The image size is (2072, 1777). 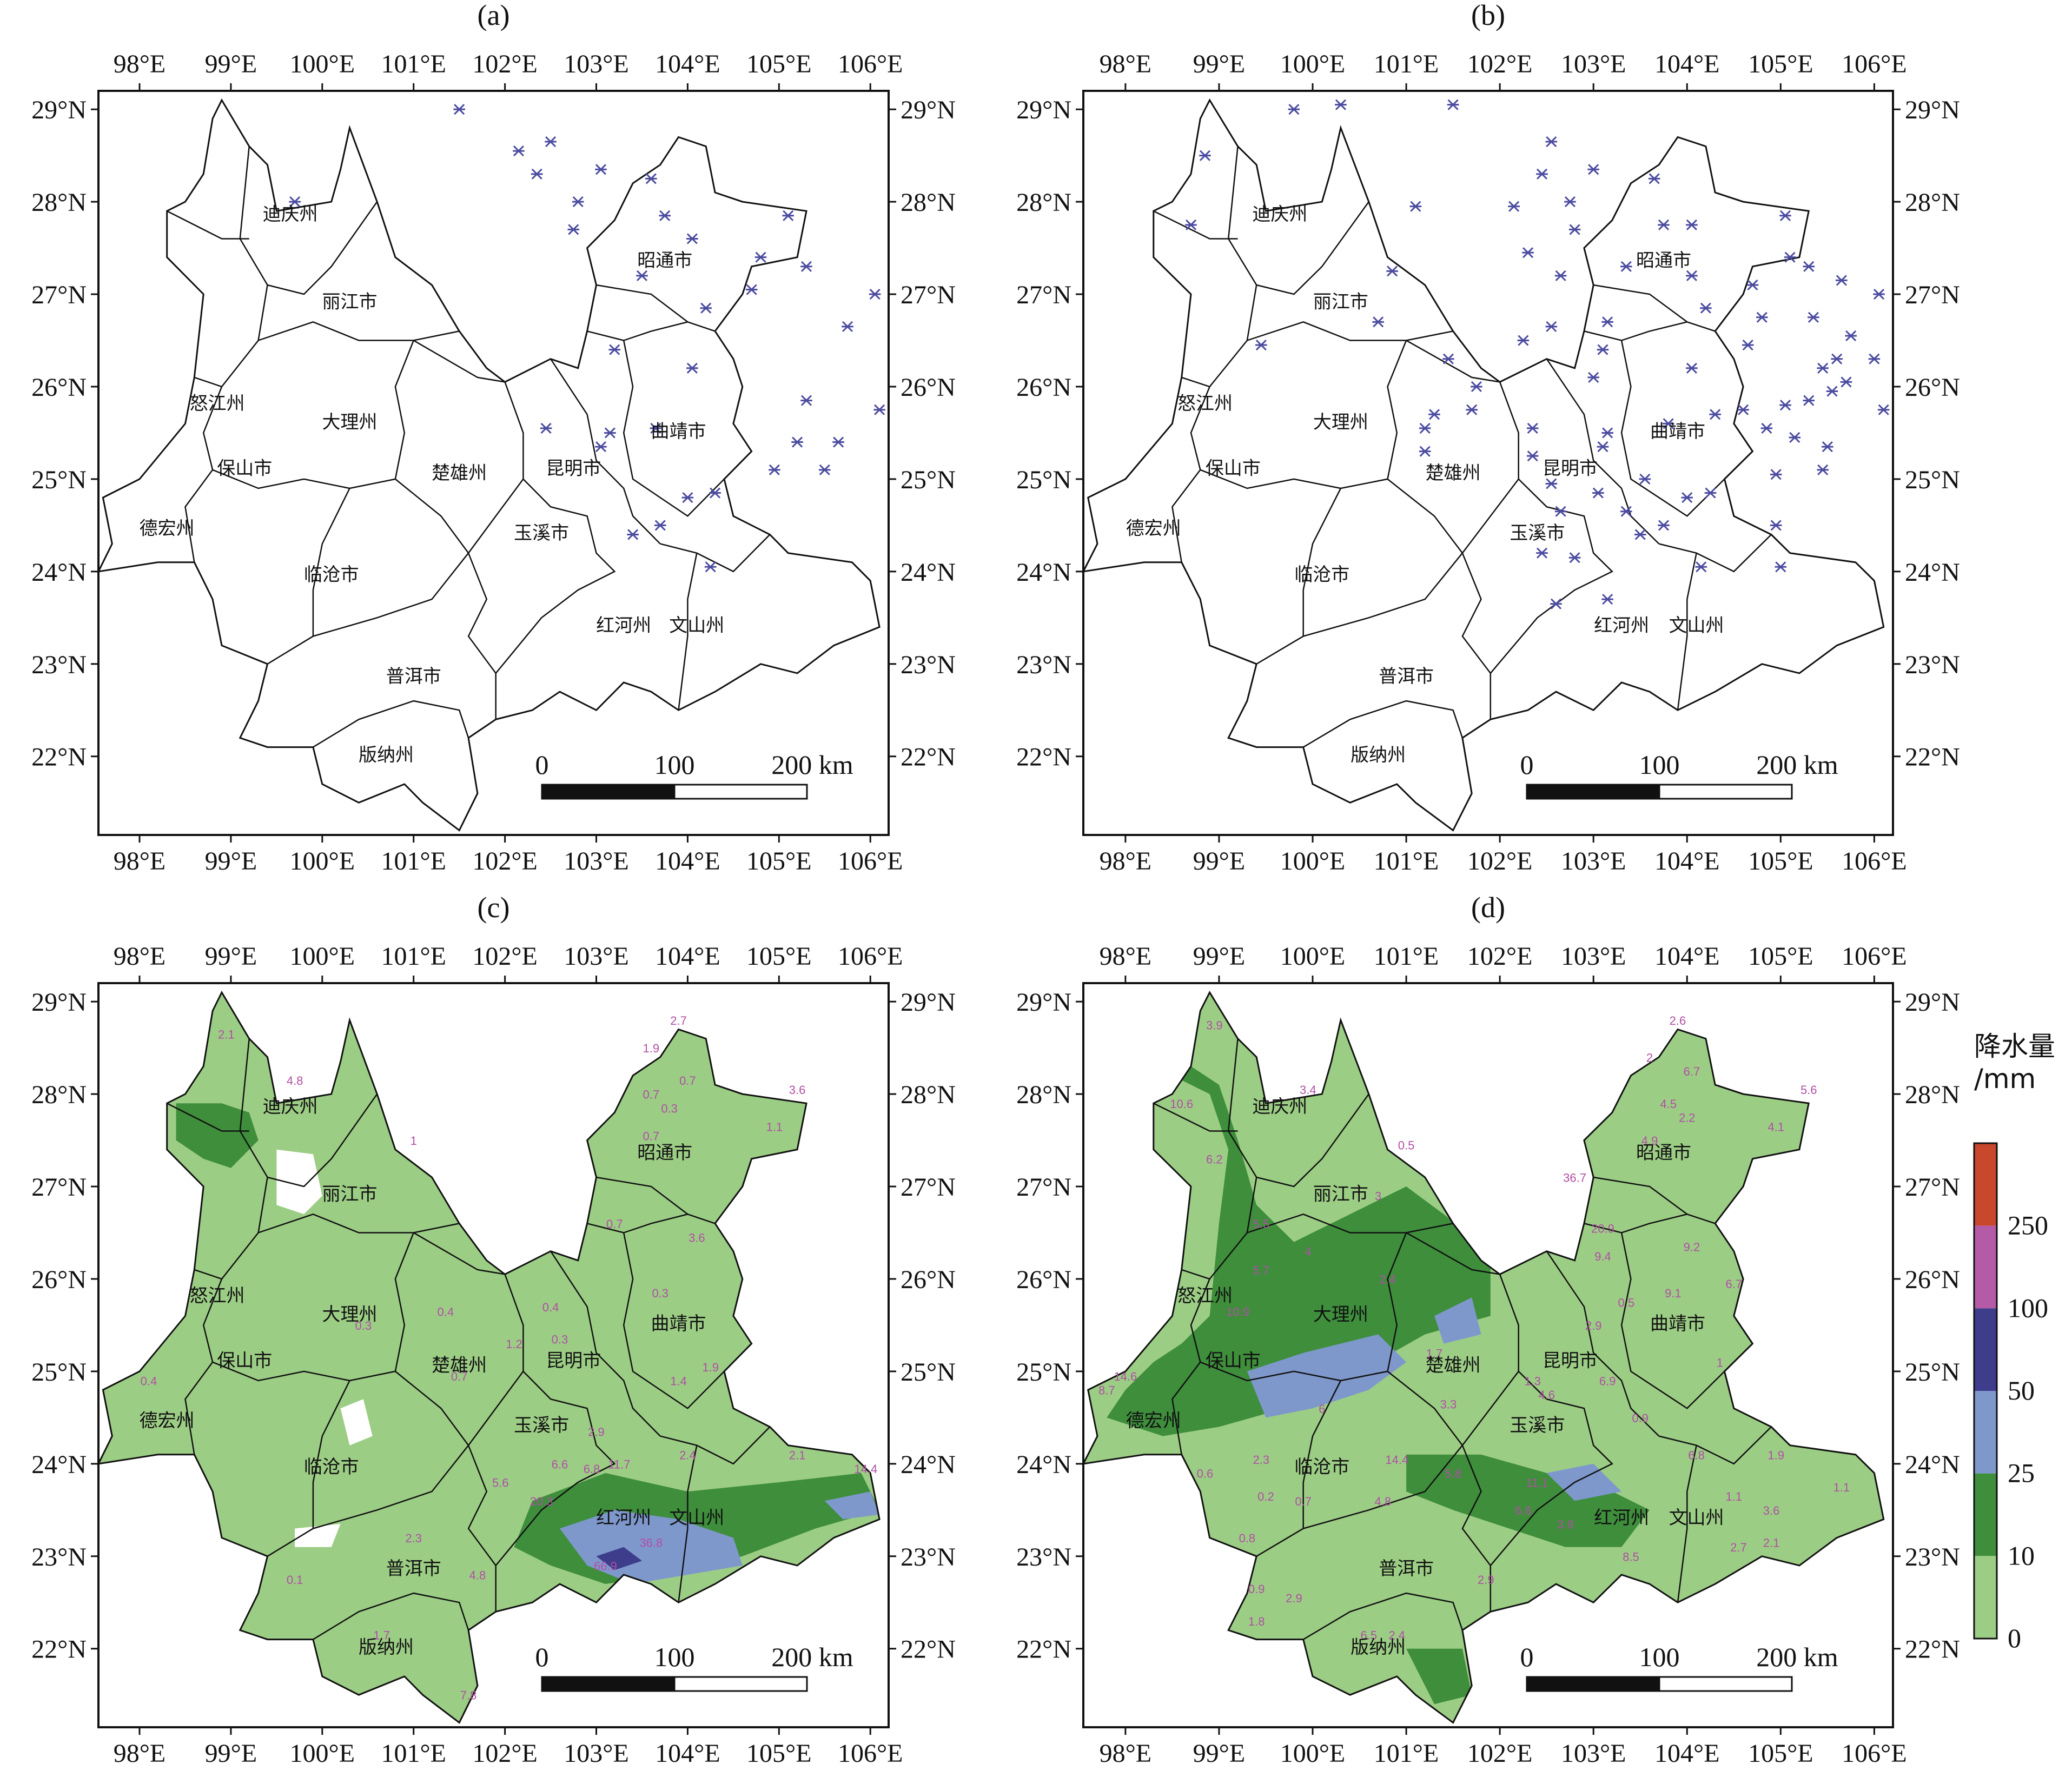 I want to click on precip-value: 2.6, so click(x=1678, y=1020).